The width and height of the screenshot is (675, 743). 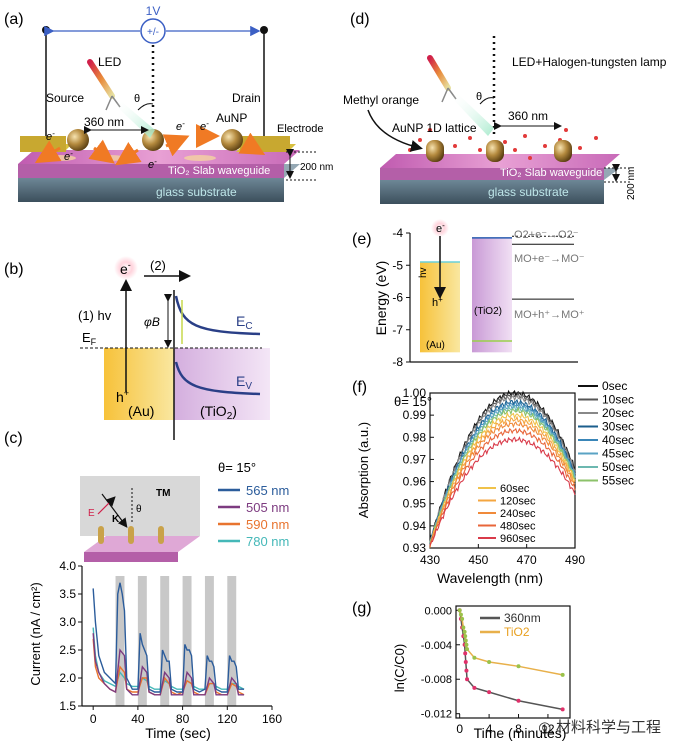 What do you see at coordinates (527, 560) in the screenshot?
I see `f-x-tick-label: 470` at bounding box center [527, 560].